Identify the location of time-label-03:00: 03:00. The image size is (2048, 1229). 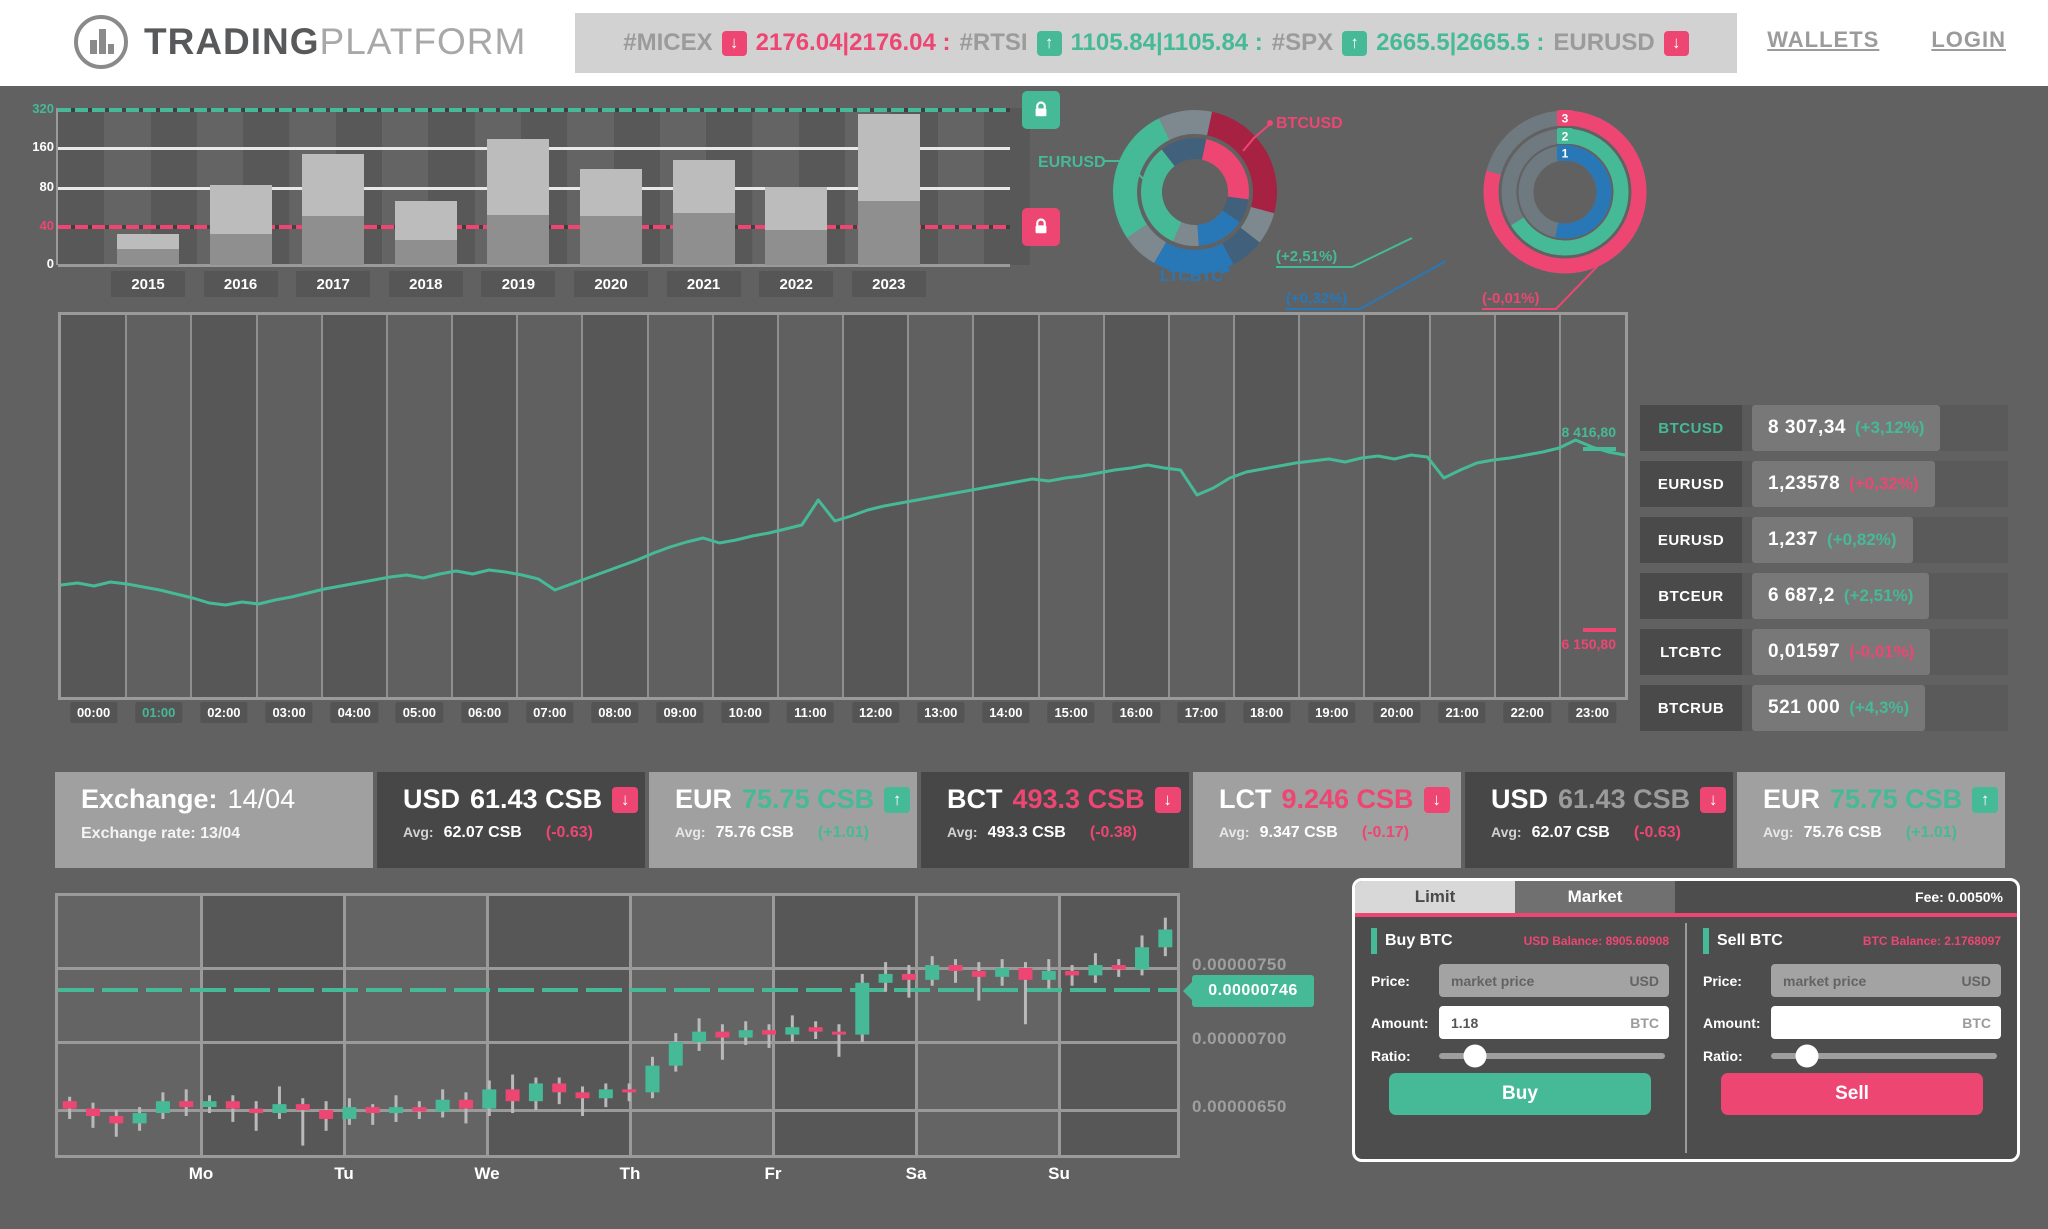
(289, 712).